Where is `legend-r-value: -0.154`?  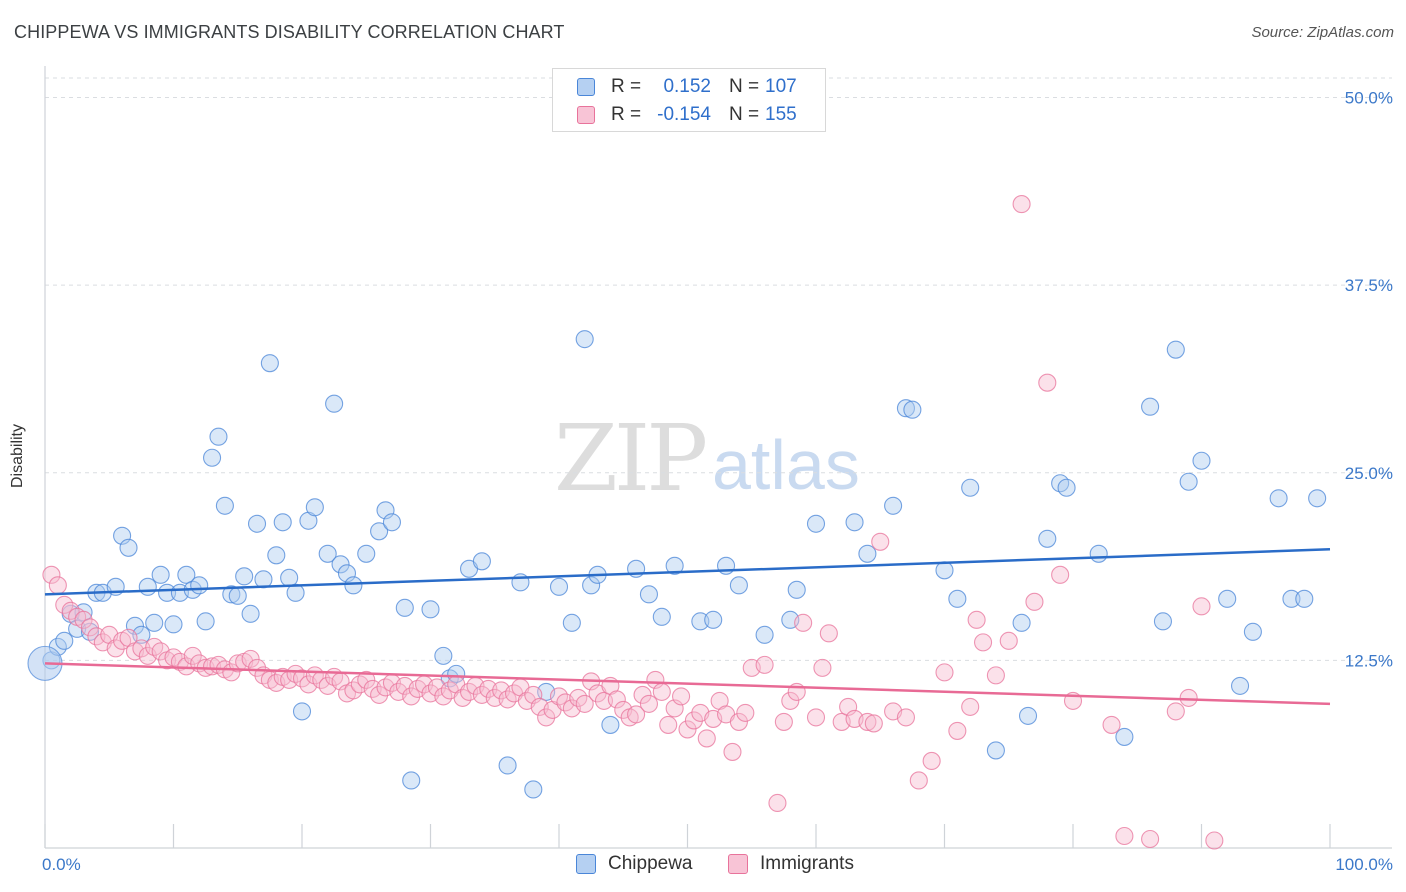 legend-r-value: -0.154 is located at coordinates (684, 114).